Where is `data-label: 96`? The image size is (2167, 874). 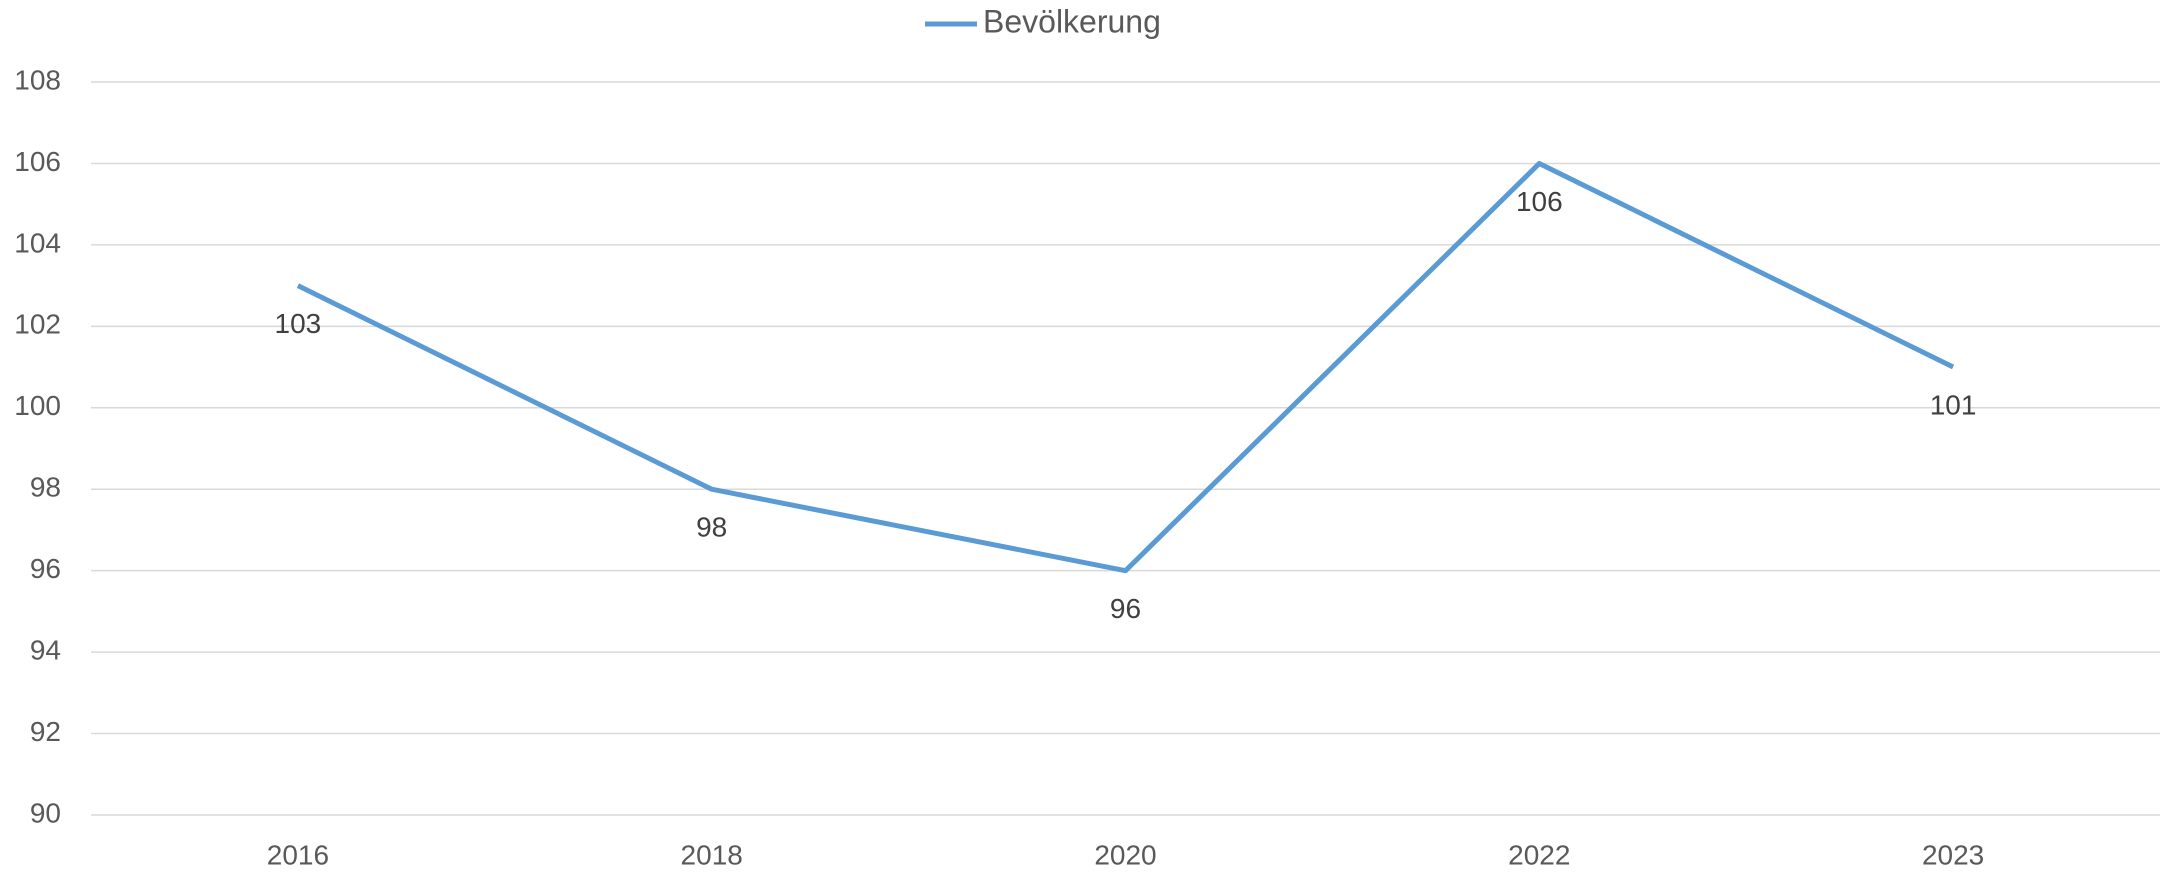
data-label: 96 is located at coordinates (1125, 608).